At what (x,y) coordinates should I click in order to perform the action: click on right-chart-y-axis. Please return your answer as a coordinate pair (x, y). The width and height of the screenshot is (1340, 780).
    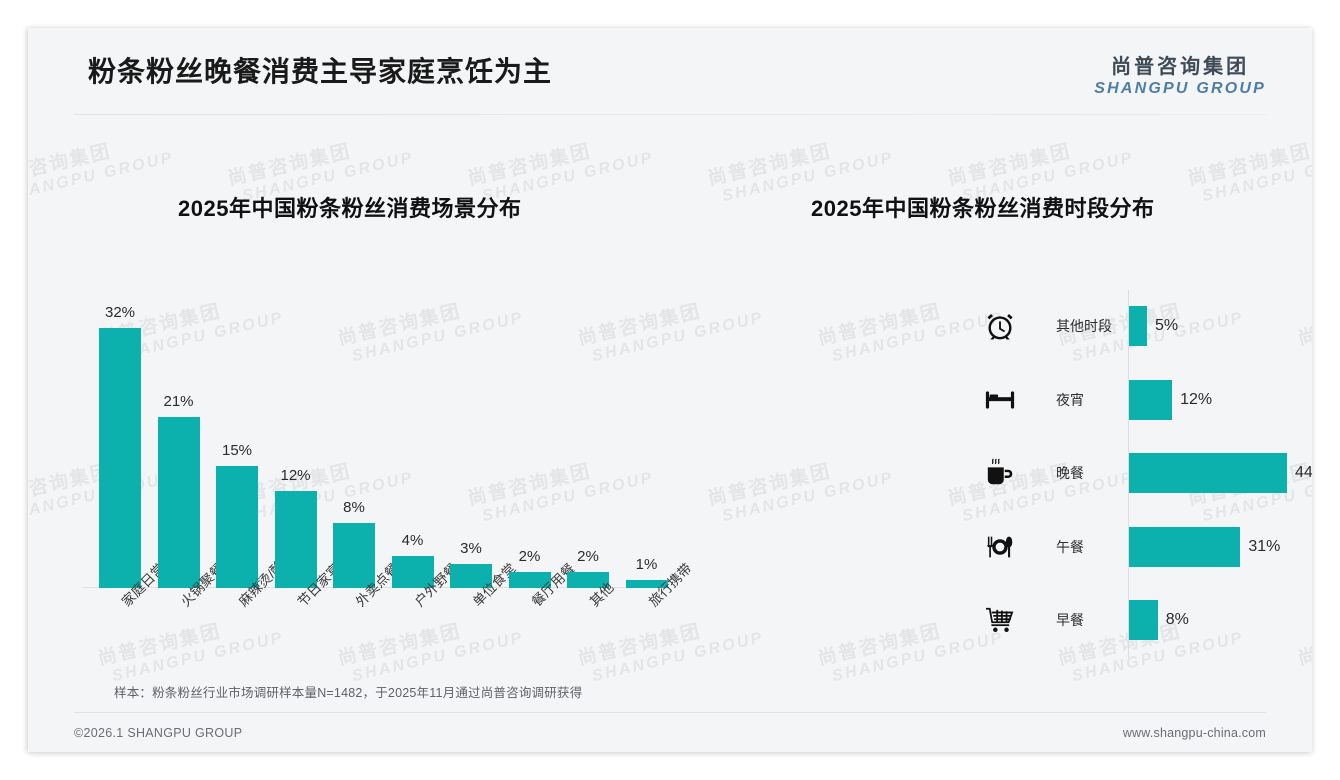
    Looking at the image, I should click on (1128, 474).